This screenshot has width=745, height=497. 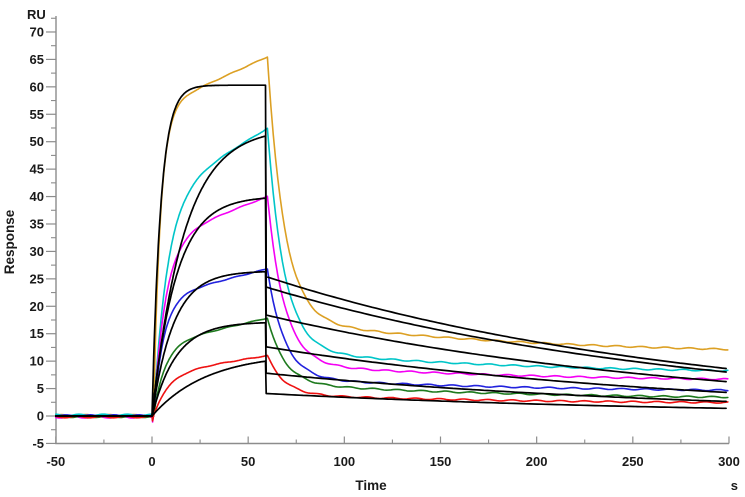 I want to click on y-tick-label: -5, so click(x=38, y=443).